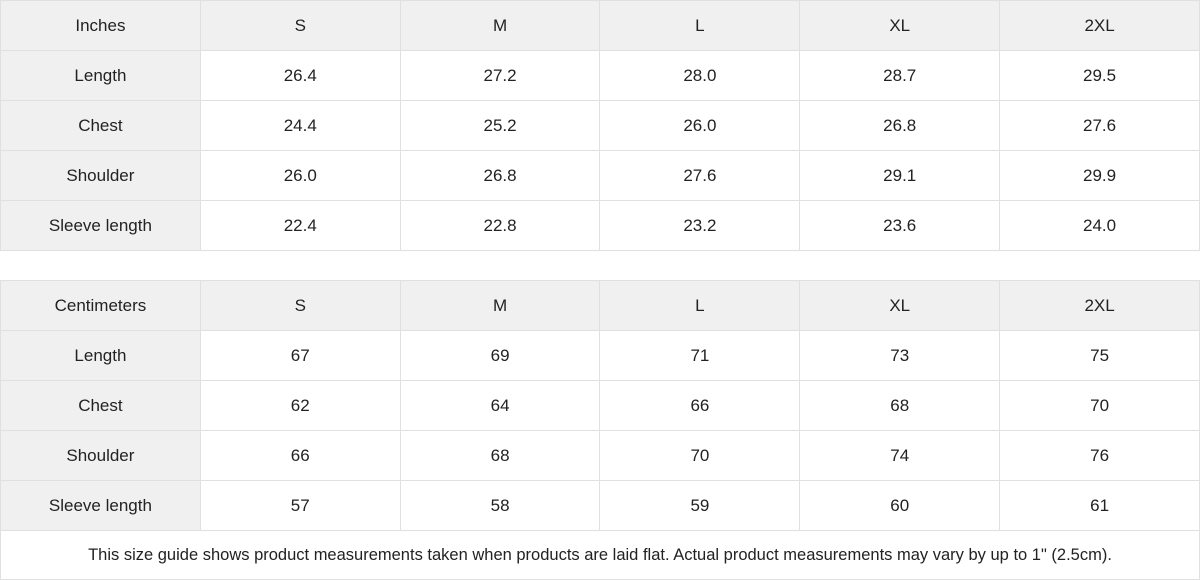 The image size is (1200, 580). What do you see at coordinates (700, 506) in the screenshot?
I see `measurement-value-cell: 59` at bounding box center [700, 506].